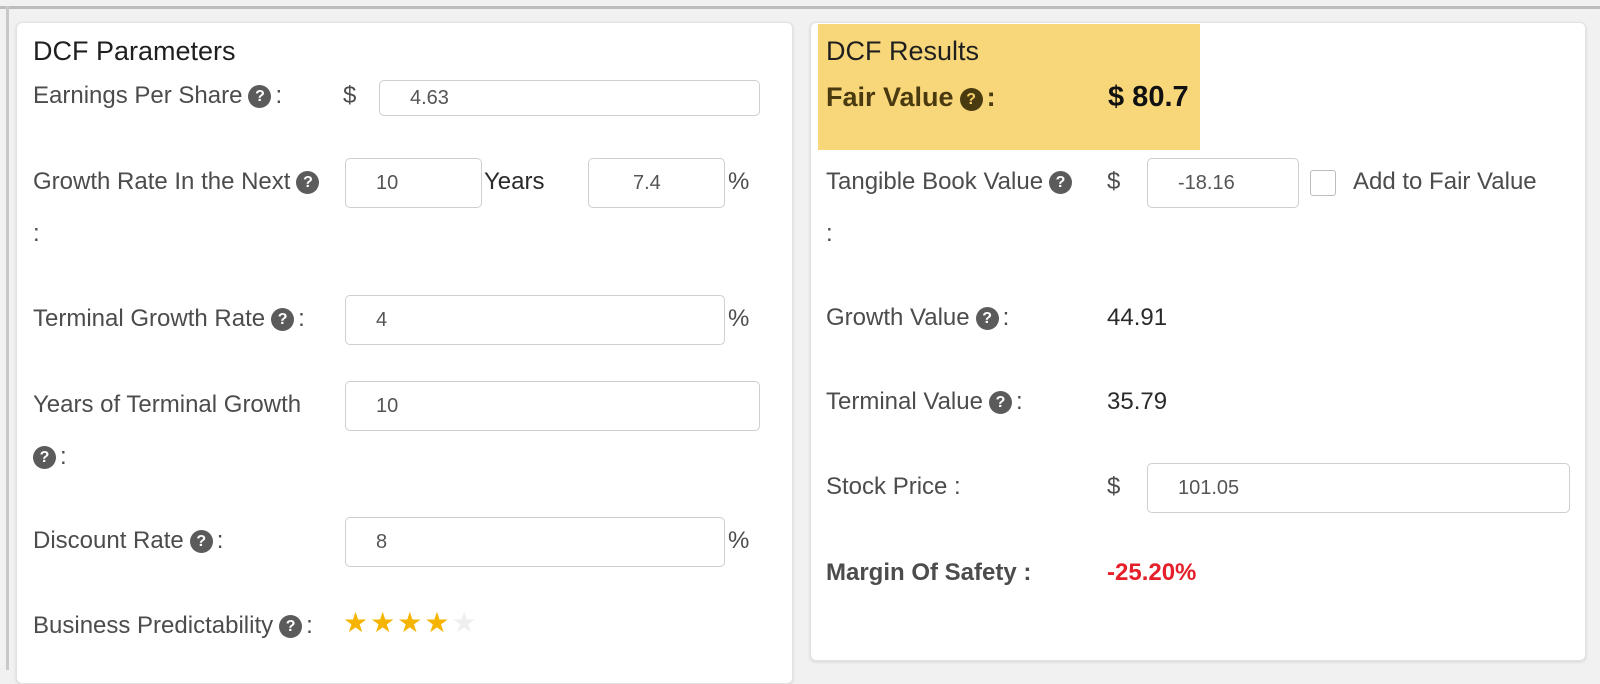  I want to click on eps-label-row: Earnings Per Share?:, so click(157, 96).